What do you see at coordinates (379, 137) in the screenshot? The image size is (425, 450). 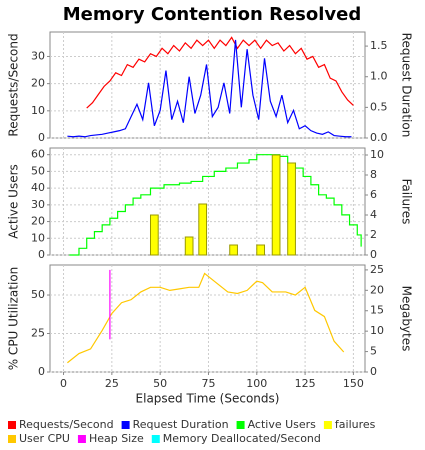 I see `y2-tick-label: 0.0` at bounding box center [379, 137].